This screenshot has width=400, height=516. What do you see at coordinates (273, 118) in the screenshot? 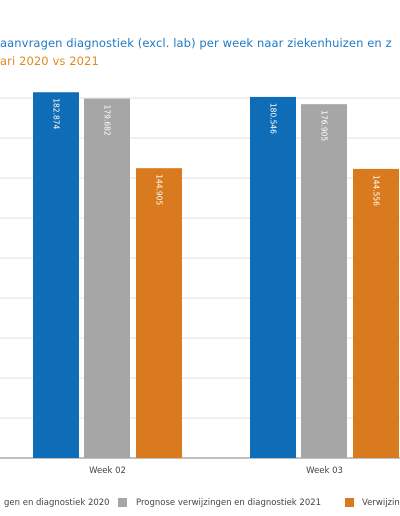
I see `bar-value-label: 180.546` at bounding box center [273, 118].